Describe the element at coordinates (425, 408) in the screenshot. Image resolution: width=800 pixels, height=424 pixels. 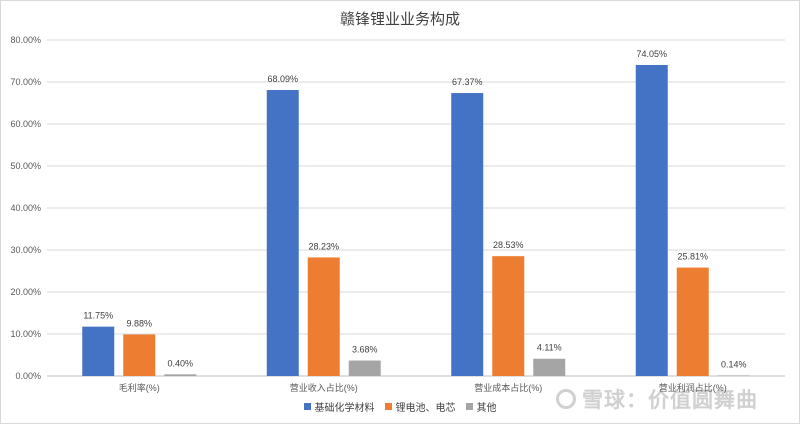
I see `legend-label: 锂电池、电芯` at that location.